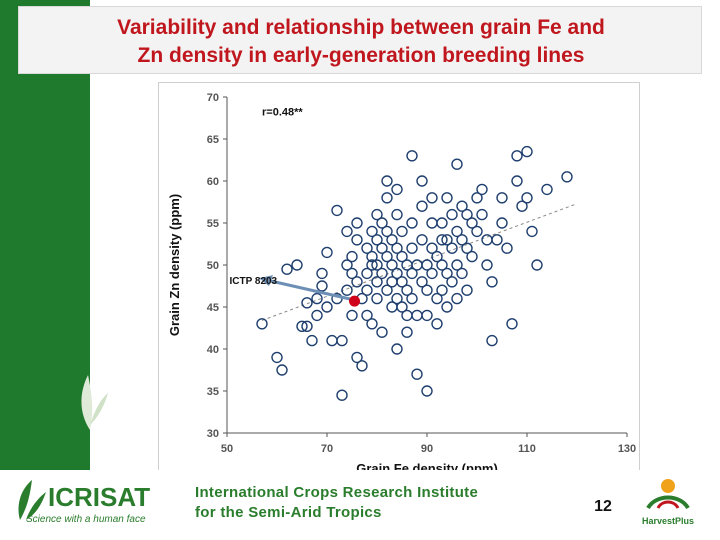  What do you see at coordinates (213, 182) in the screenshot?
I see `y-tick-label: 60` at bounding box center [213, 182].